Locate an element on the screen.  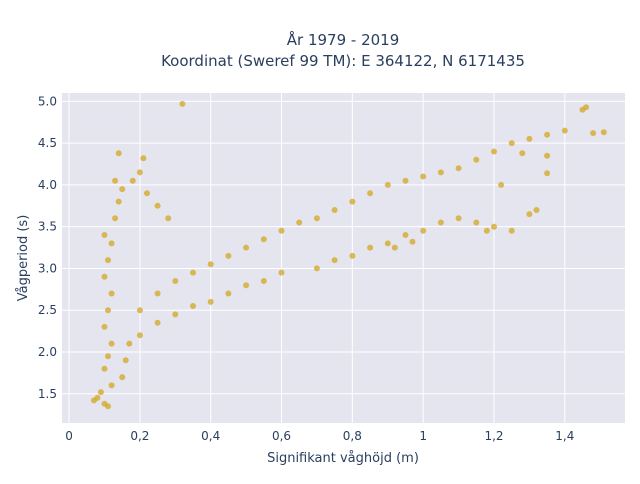
x-axis-ticks: 0 0,2 0,4 0,6 0,8 1 1,2 1,4 is located at coordinates (319, 436).